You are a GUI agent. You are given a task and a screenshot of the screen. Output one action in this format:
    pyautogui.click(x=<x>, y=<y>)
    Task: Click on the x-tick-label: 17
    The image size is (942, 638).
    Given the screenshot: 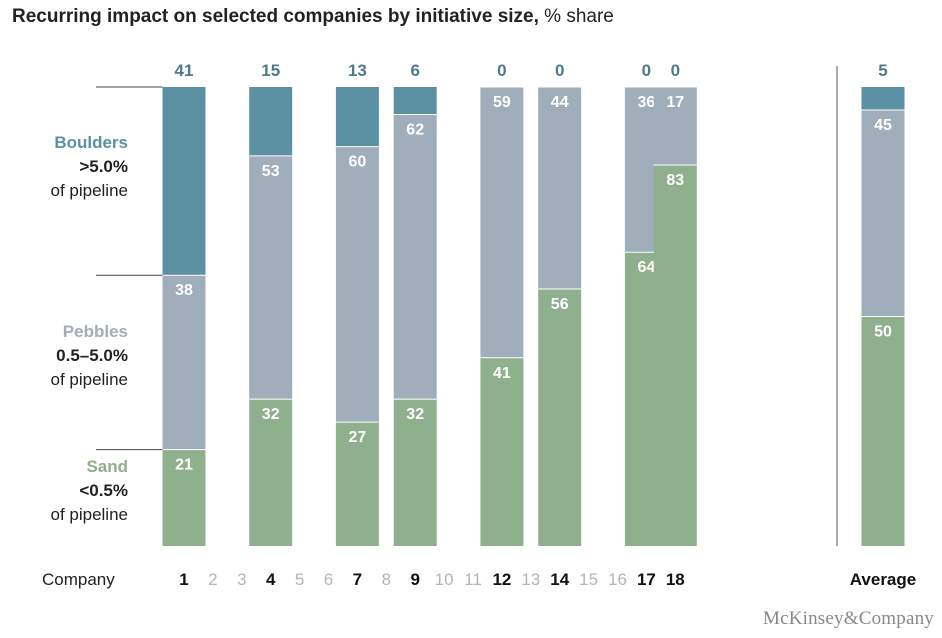 What is the action you would take?
    pyautogui.click(x=646, y=579)
    